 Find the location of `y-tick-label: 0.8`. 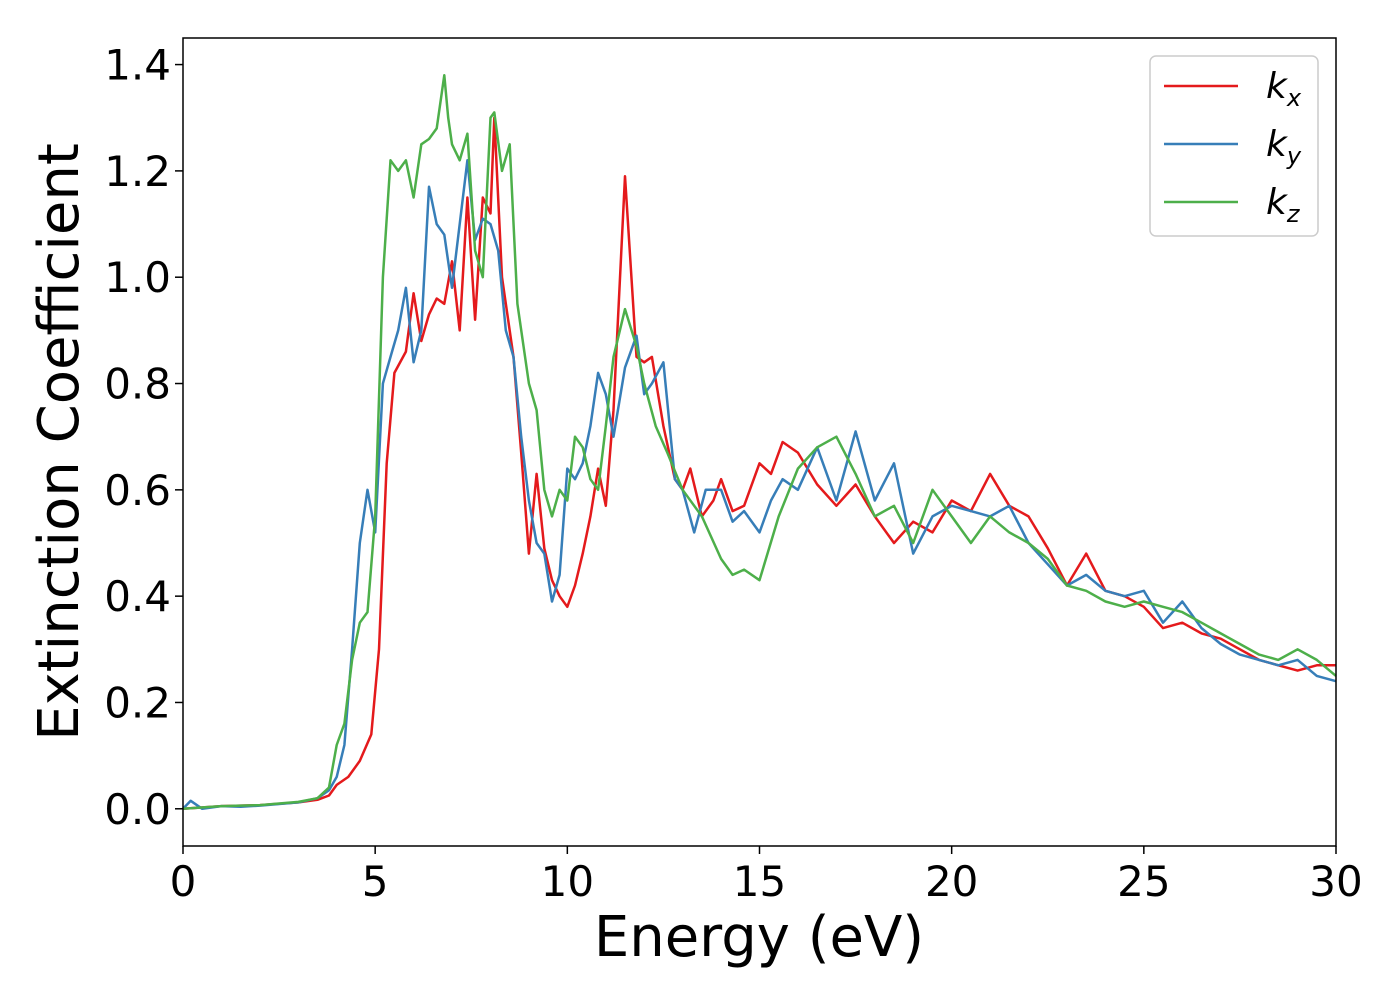

y-tick-label: 0.8 is located at coordinates (137, 384).